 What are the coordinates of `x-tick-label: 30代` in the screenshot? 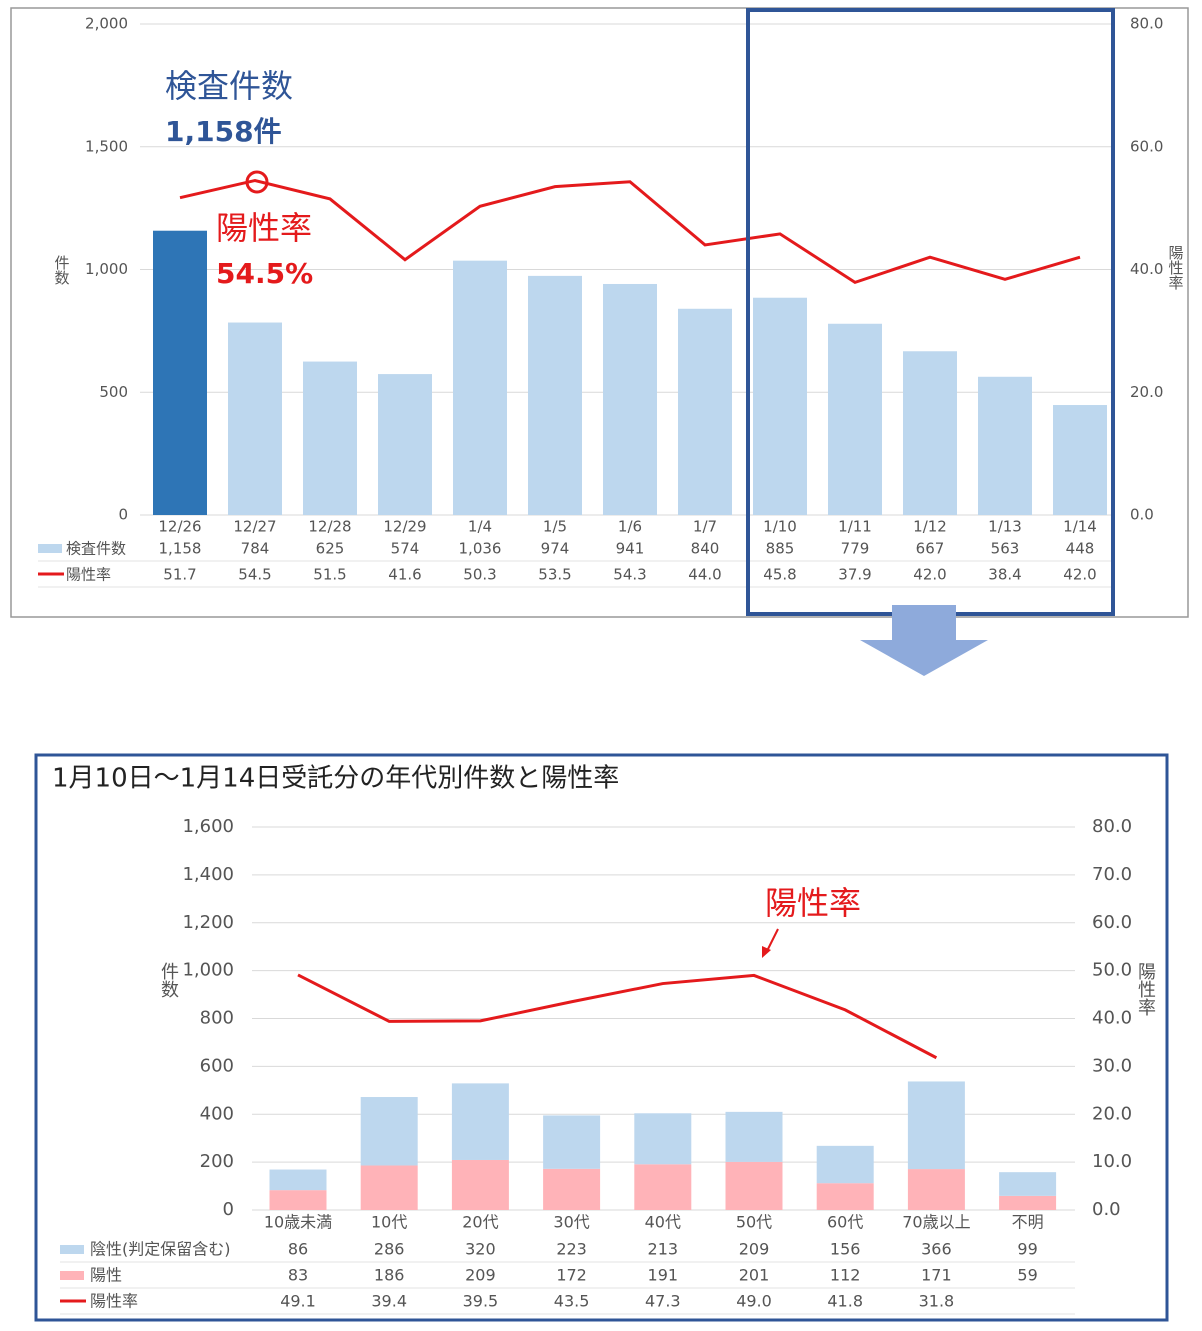 It's located at (571, 1222).